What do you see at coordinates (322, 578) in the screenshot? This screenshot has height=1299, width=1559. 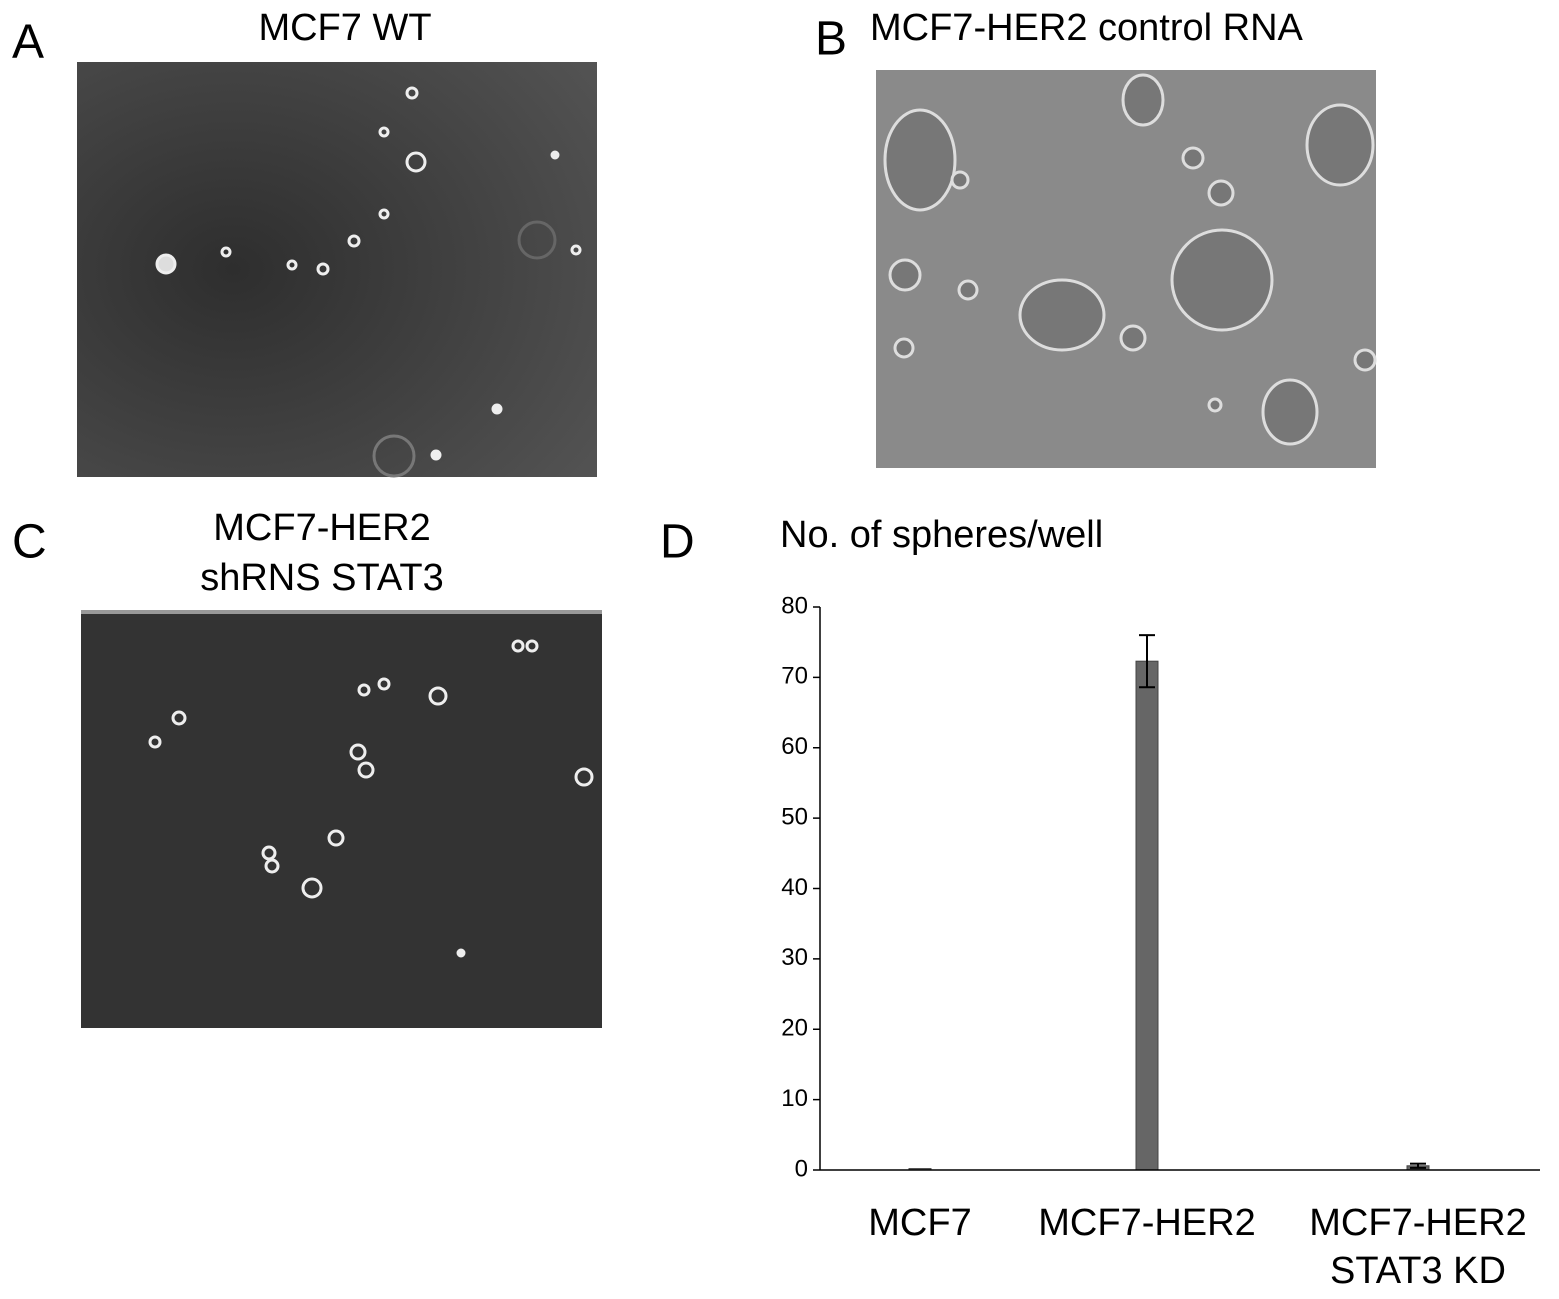 I see `panel-title: shRNS STAT3` at bounding box center [322, 578].